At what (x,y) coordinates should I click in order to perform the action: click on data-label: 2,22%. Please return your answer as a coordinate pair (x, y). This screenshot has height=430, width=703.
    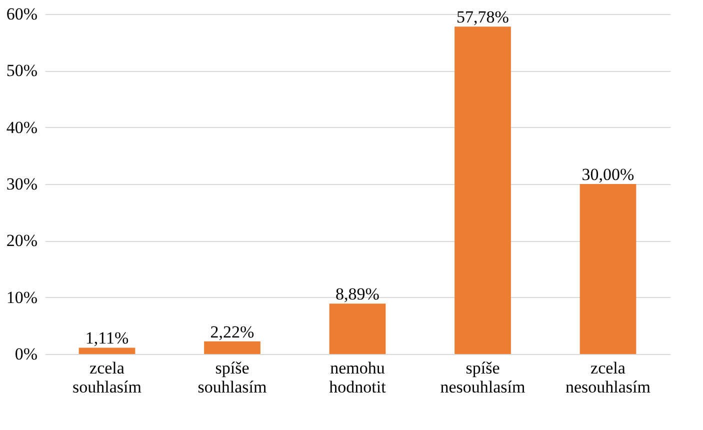
    Looking at the image, I should click on (232, 332).